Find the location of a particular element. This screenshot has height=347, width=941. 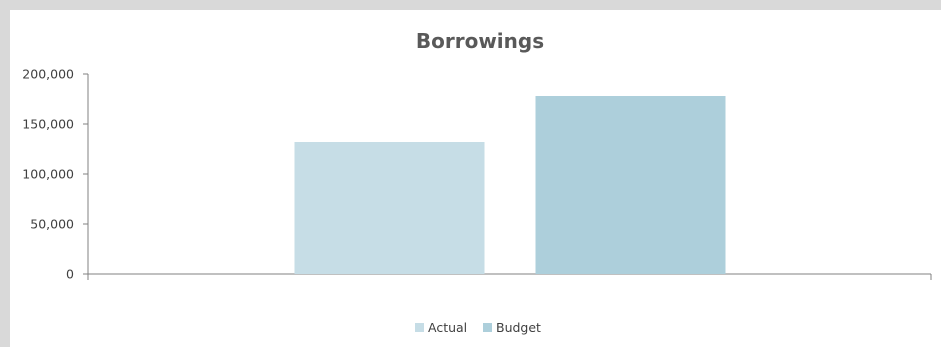

y-tick-label: 200,000 is located at coordinates (48, 74).